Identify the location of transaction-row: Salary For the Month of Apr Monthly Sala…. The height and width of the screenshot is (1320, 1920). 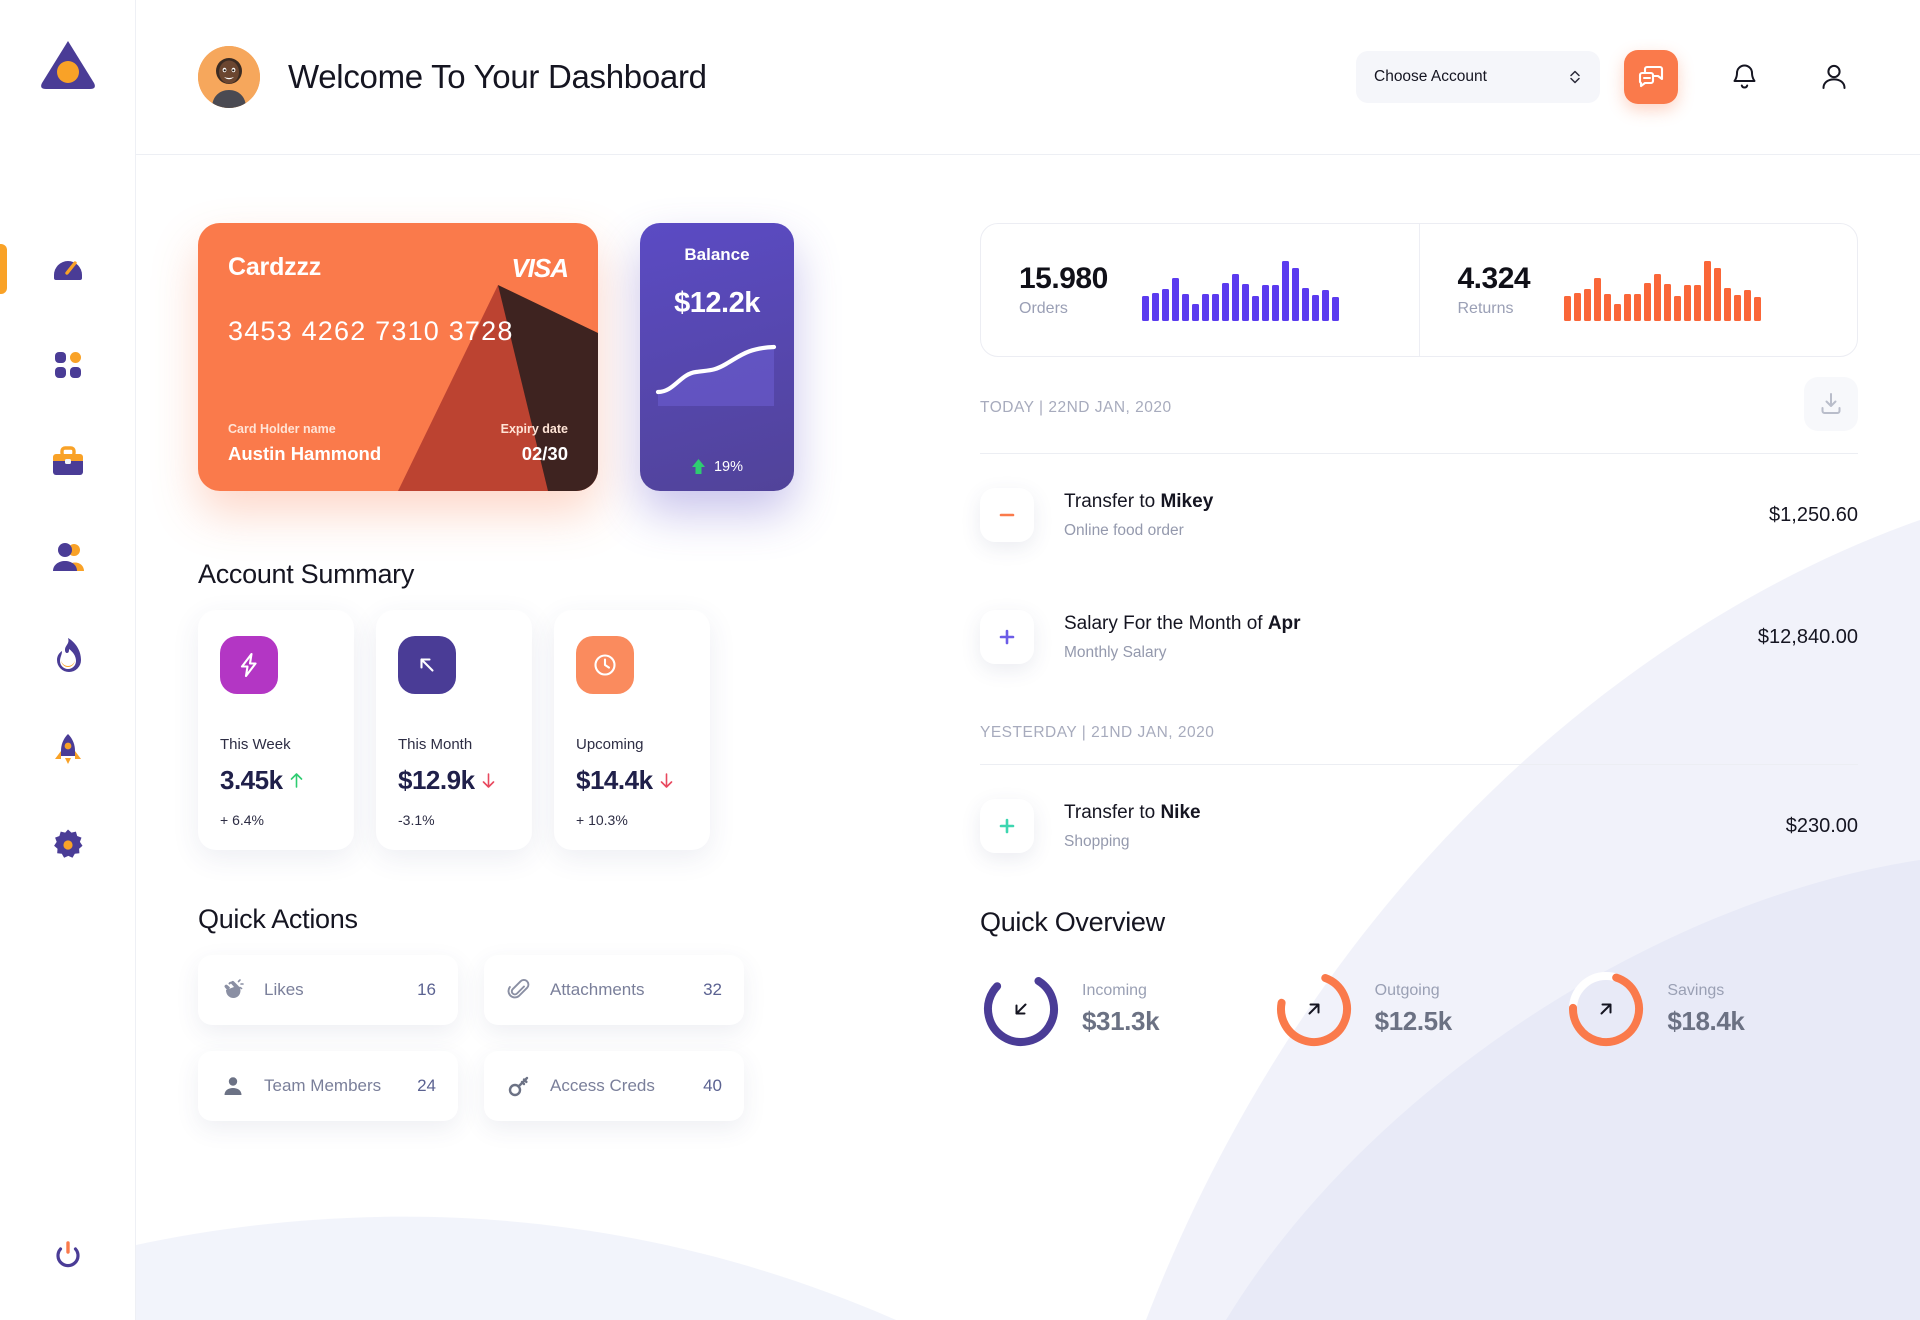
(1419, 637).